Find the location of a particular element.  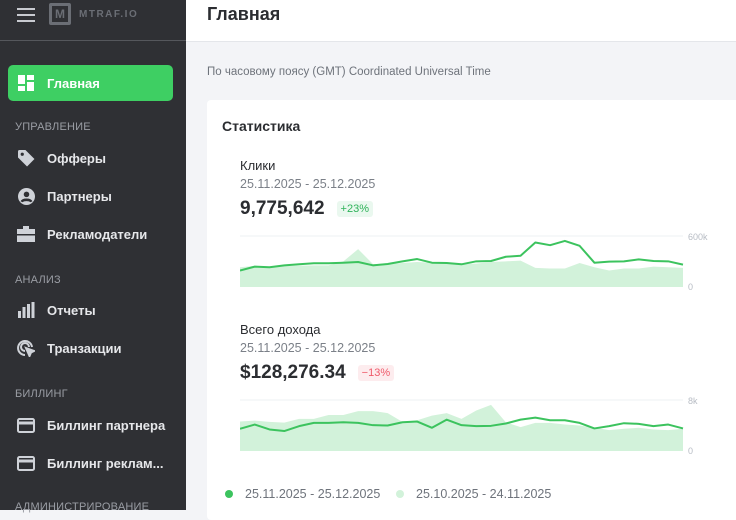

legend-current: 25.11.2025 - 25.12.2025 is located at coordinates (302, 494).